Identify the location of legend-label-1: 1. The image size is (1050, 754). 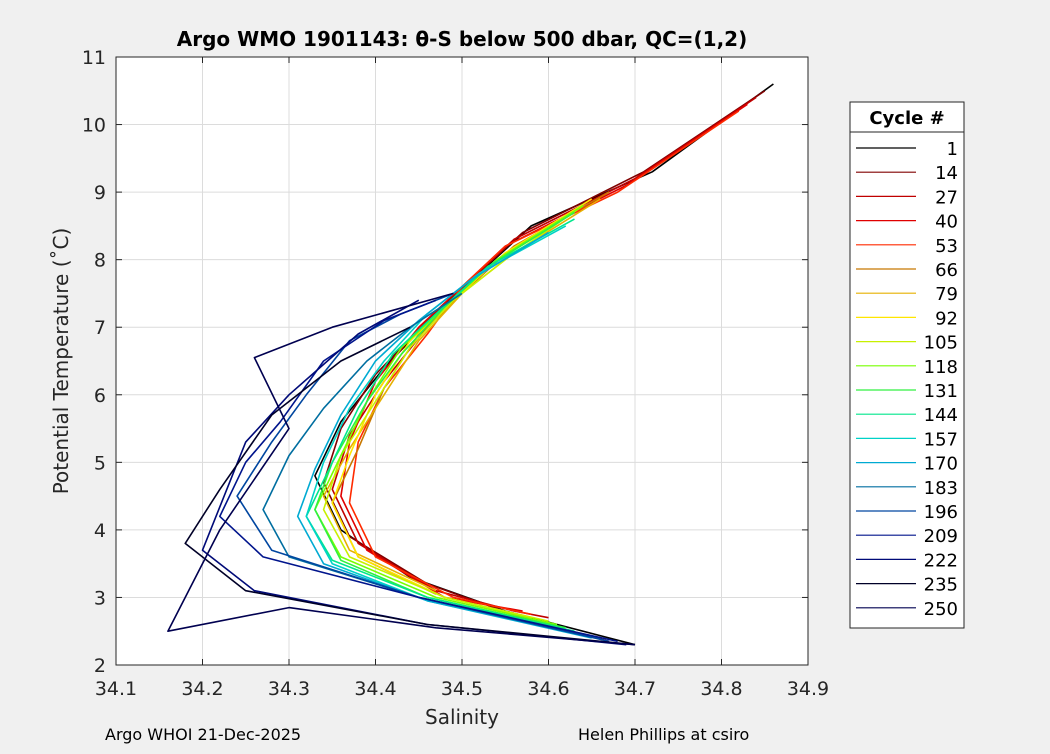
(952, 149).